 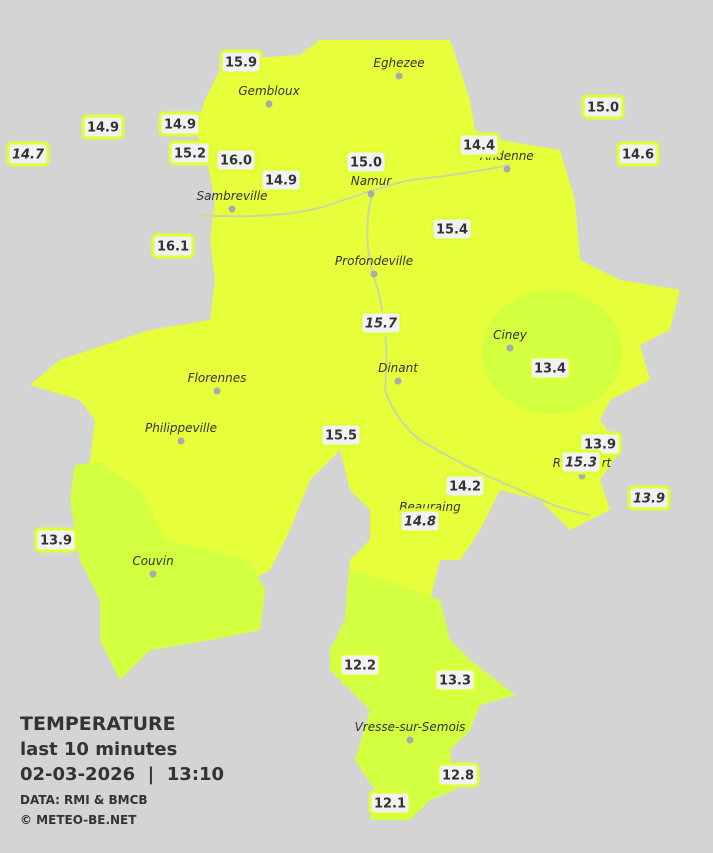 I want to click on station-value: 14.6, so click(x=638, y=155).